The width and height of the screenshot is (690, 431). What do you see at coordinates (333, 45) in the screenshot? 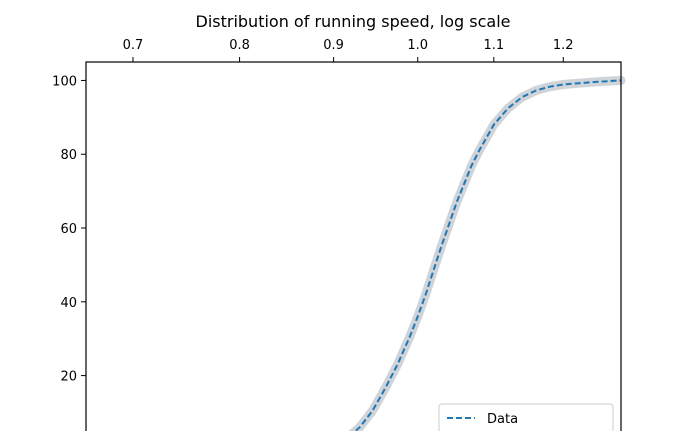
I see `x-tick-label: 0.9` at bounding box center [333, 45].